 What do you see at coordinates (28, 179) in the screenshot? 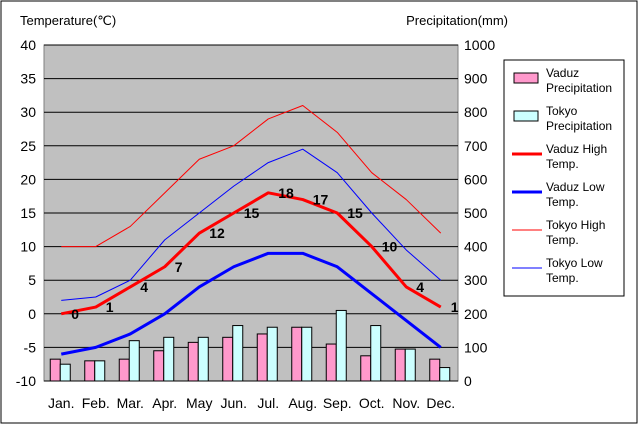
I see `left-tick-label: 20` at bounding box center [28, 179].